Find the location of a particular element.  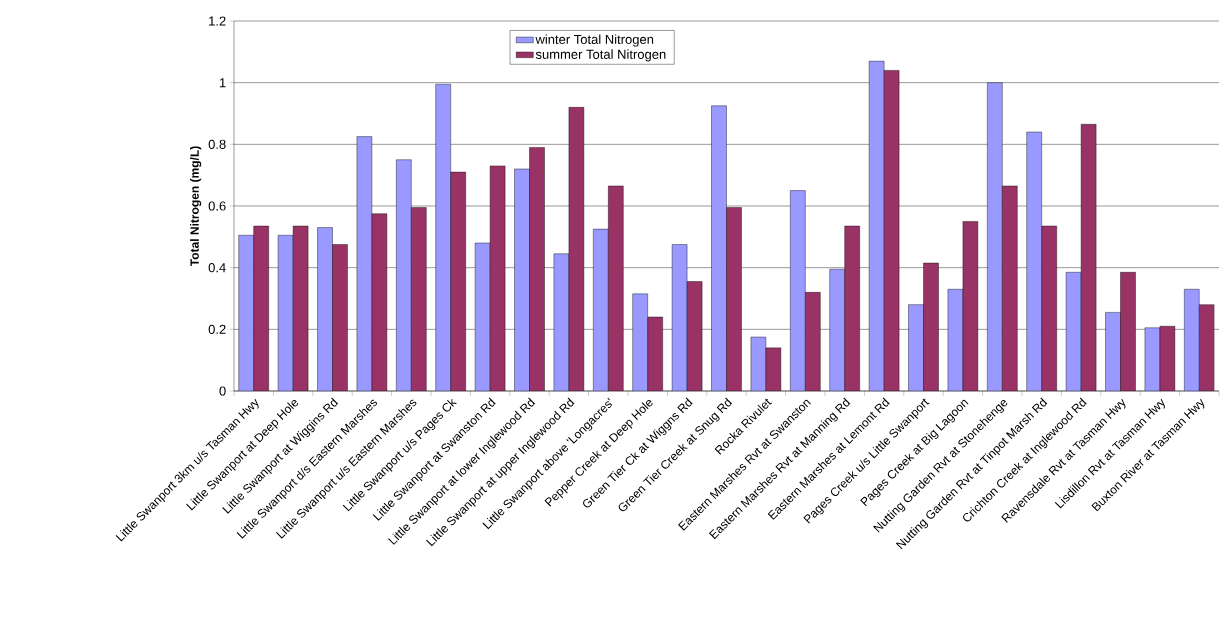

y-tick-label: 0 is located at coordinates (222, 391).